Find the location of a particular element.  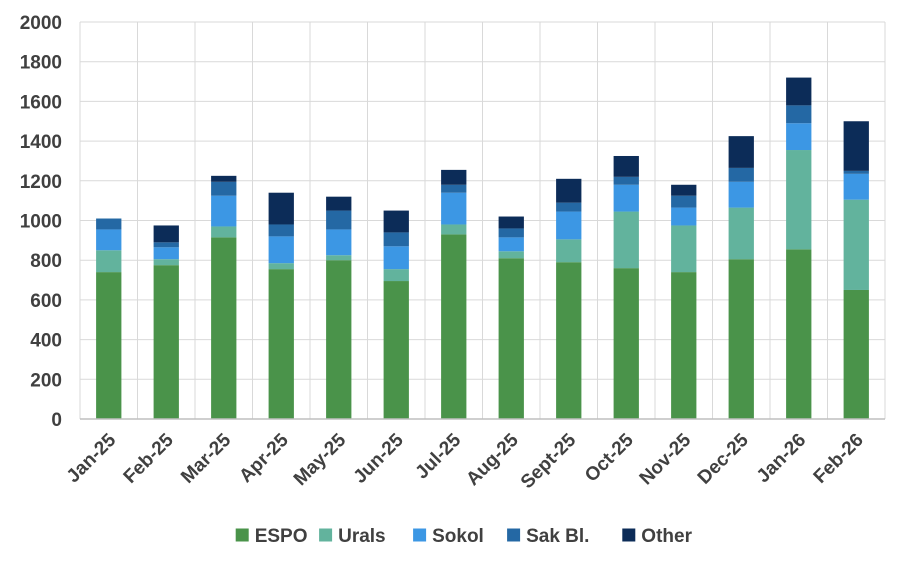

y-tick-label-1400: 1400 is located at coordinates (41, 142).